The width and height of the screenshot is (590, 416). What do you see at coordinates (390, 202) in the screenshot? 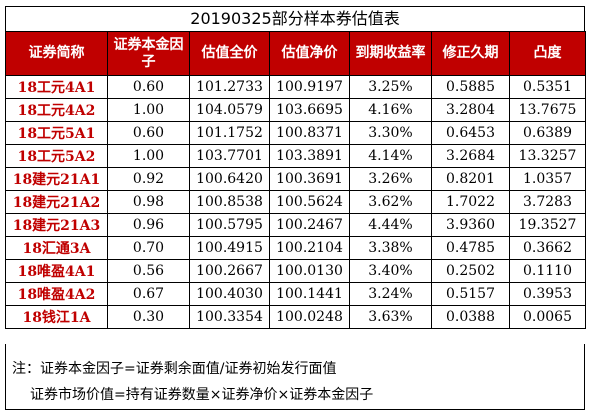
I see `cell-ytm: 3.62%` at bounding box center [390, 202].